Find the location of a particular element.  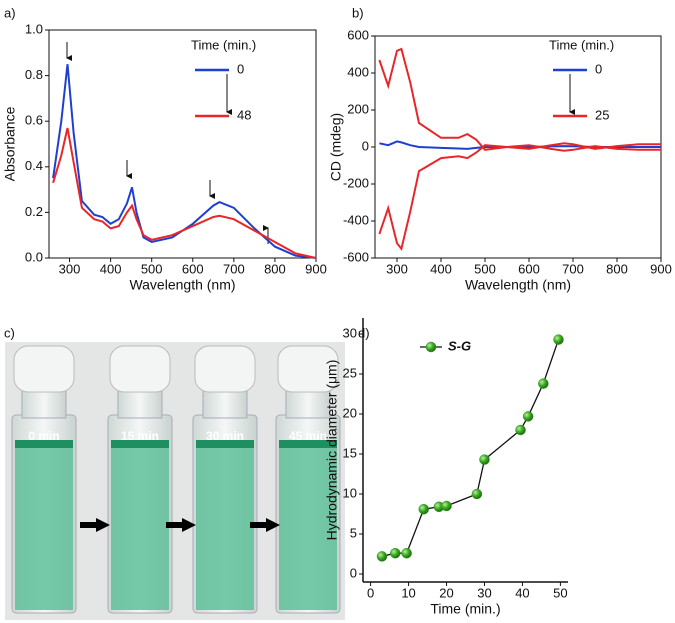

y-tick-label: -400 is located at coordinates (356, 219).